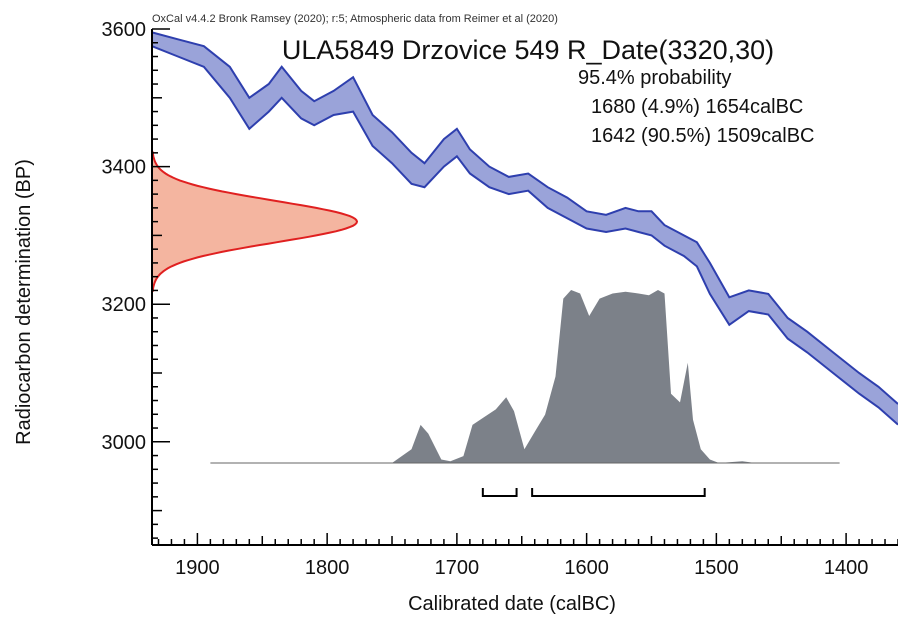 The width and height of the screenshot is (898, 623). I want to click on x-axis-label: Calibrated date (calBC), so click(512, 604).